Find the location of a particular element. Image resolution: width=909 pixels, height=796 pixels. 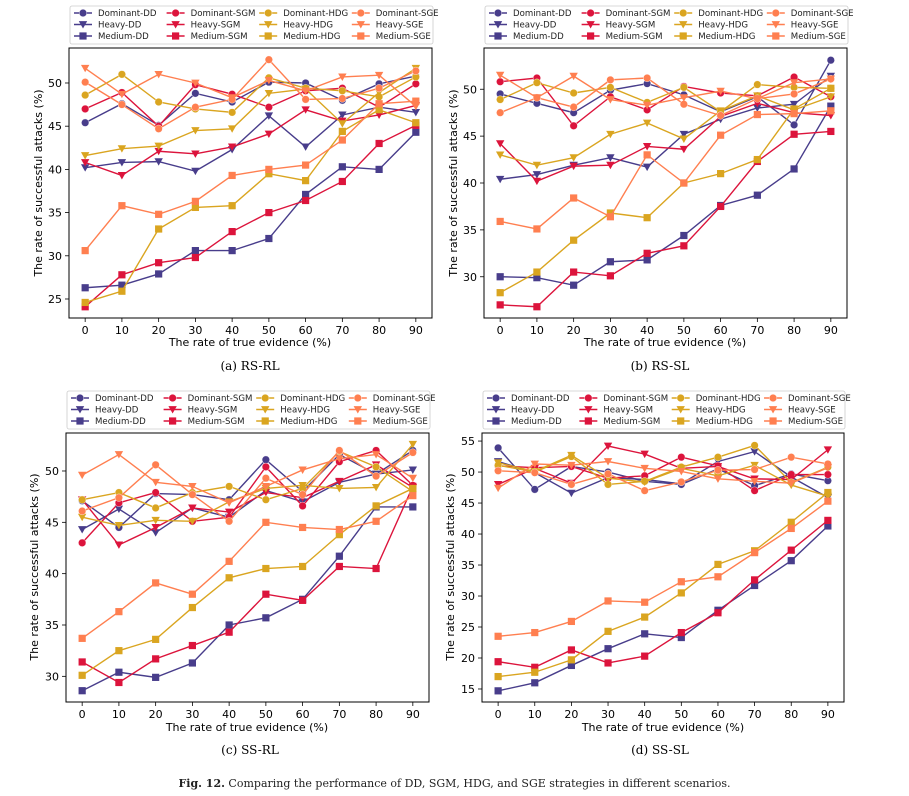

y-tick-label: 45 is located at coordinates (55, 126).